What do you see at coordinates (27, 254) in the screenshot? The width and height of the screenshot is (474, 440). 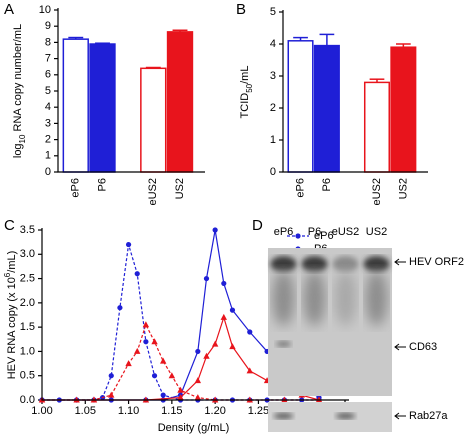 I see `y-tick-label: 3.0` at bounding box center [27, 254].